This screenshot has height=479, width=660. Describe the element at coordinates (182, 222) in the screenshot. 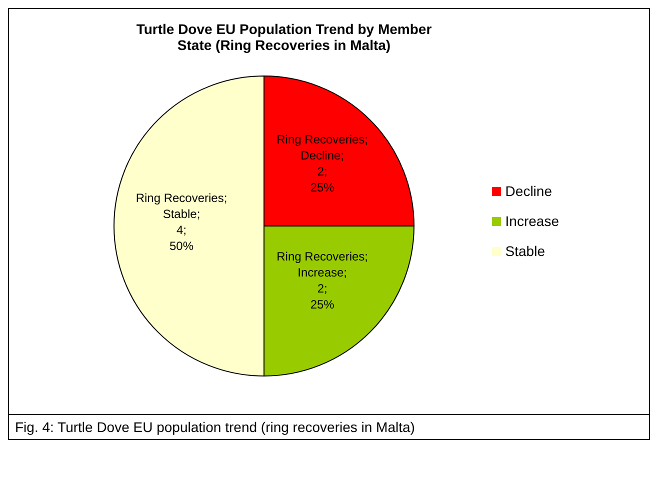

I see `data-label: Ring Recoveries; Stable; 4; 50%` at that location.